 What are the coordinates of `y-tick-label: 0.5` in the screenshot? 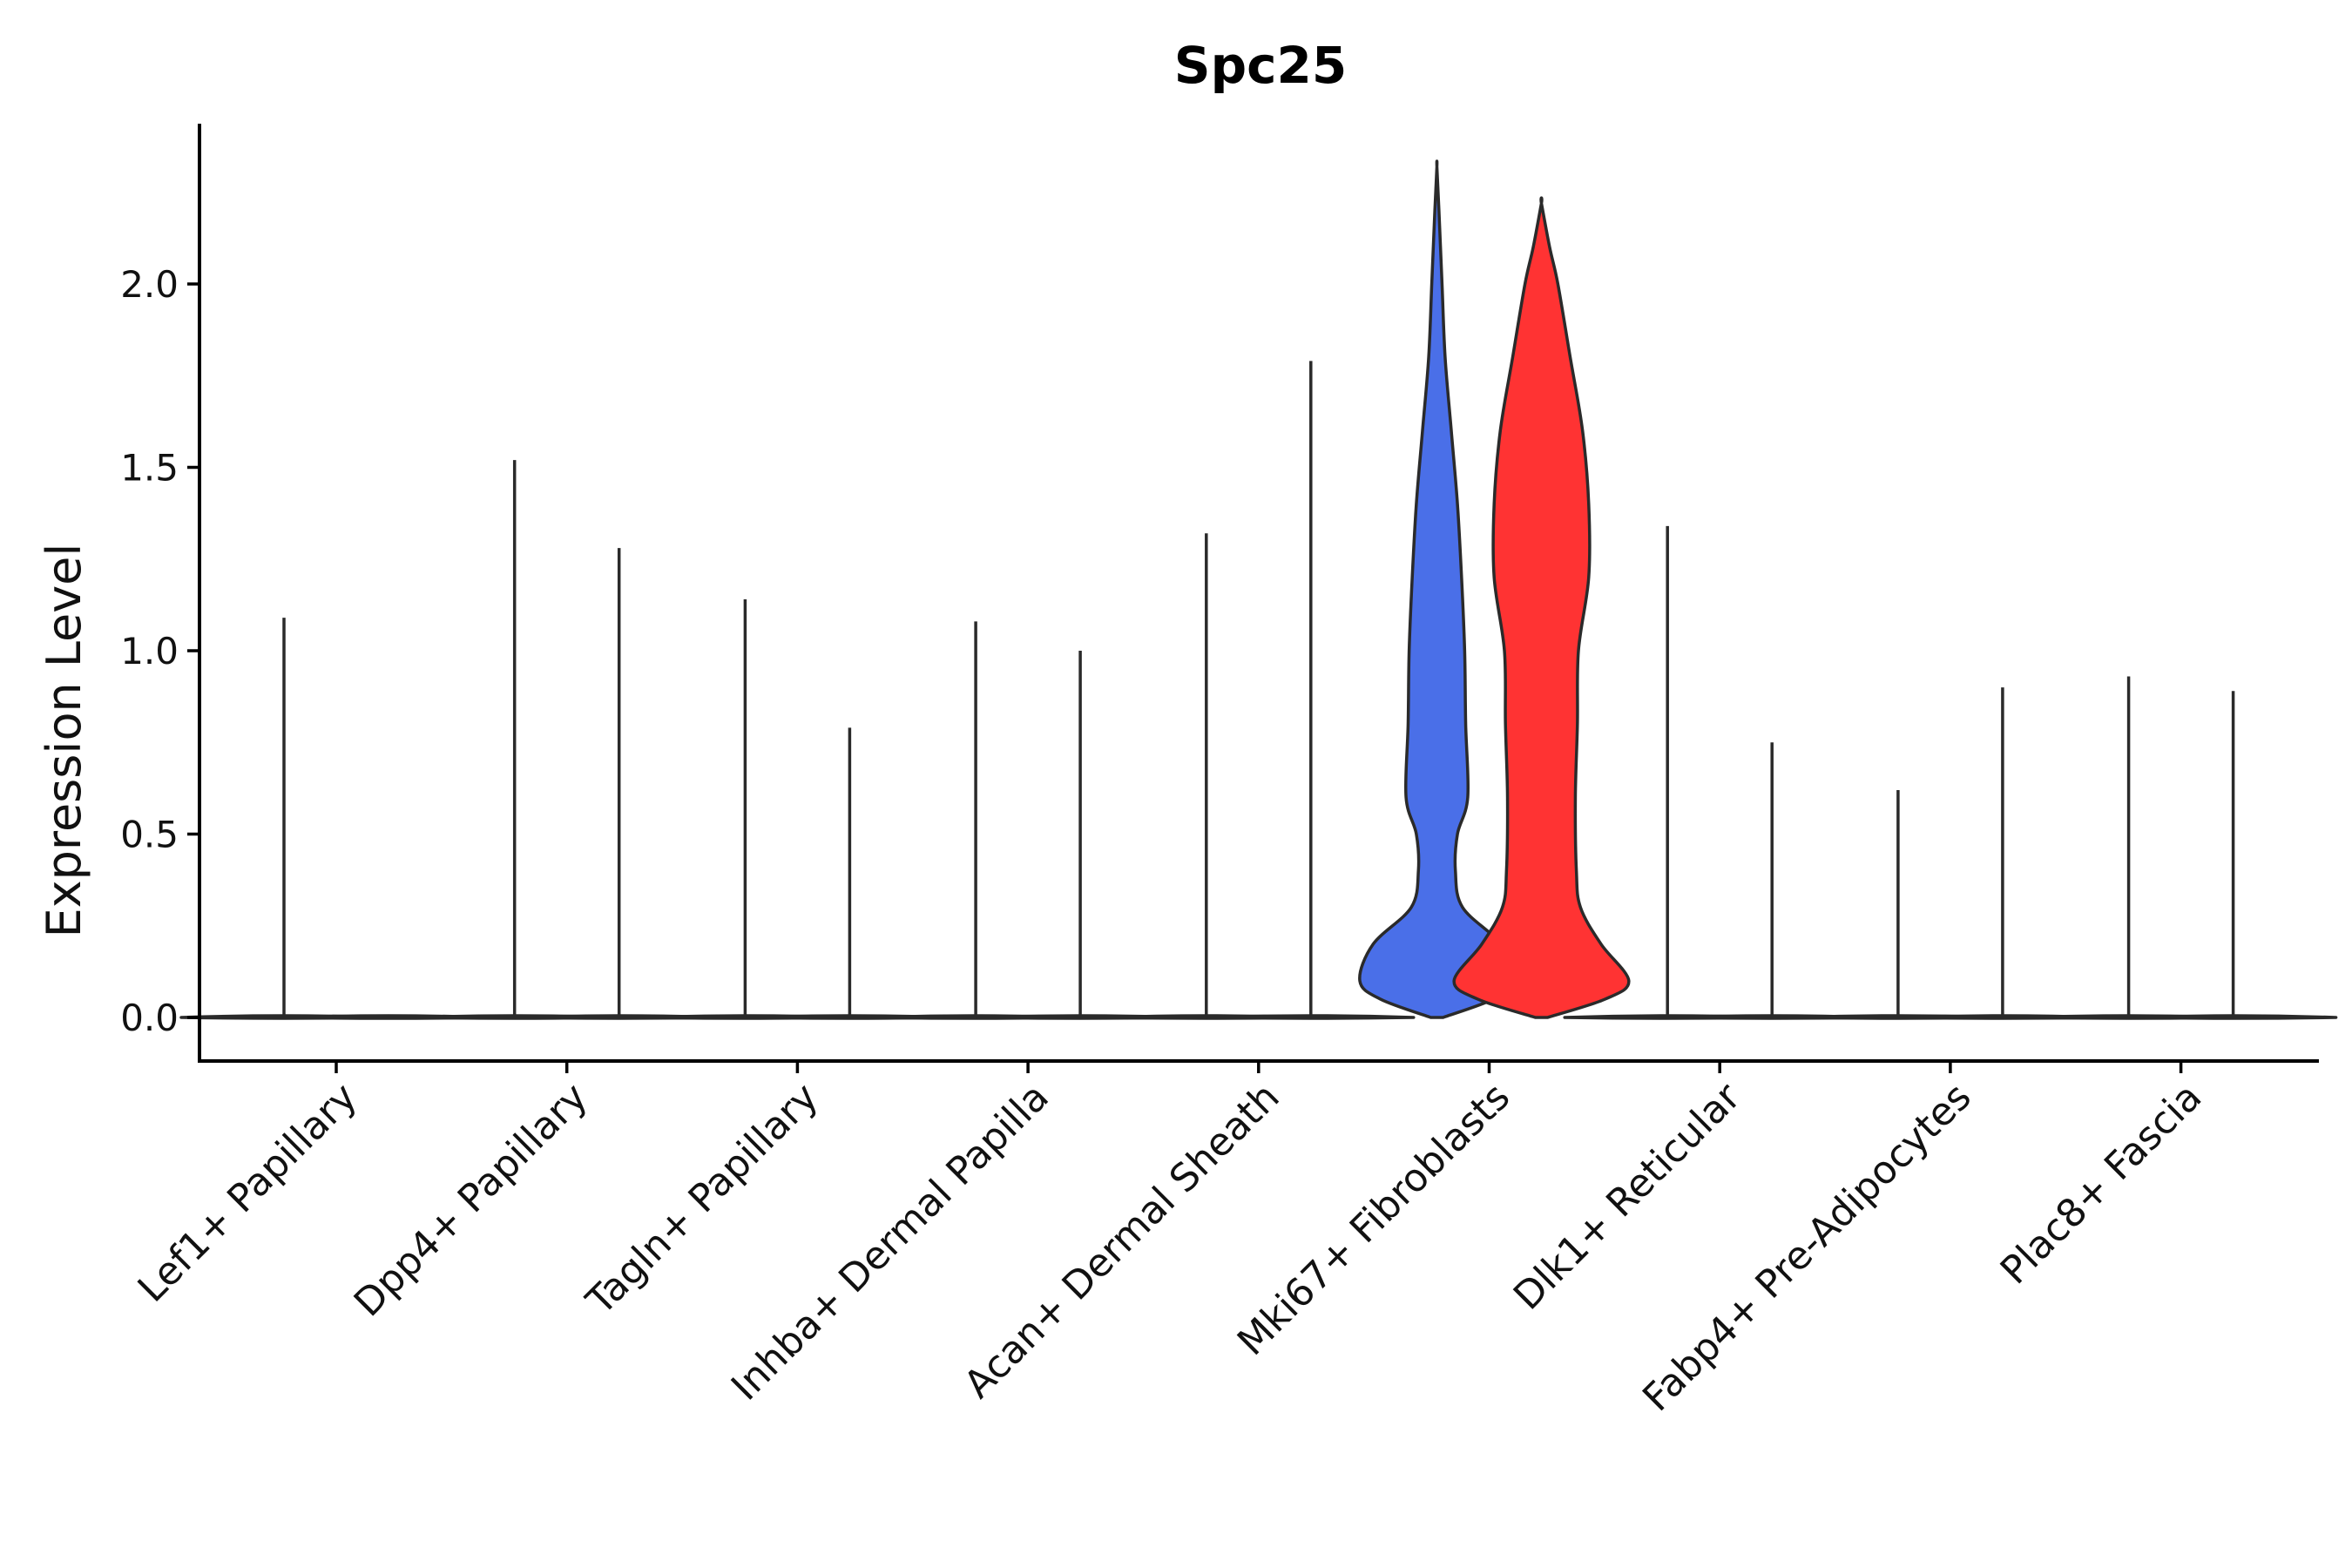 It's located at (150, 835).